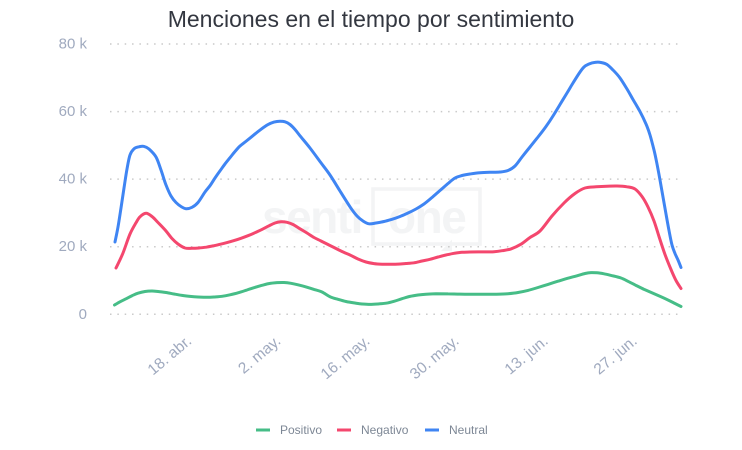 This screenshot has width=742, height=450. Describe the element at coordinates (301, 430) in the screenshot. I see `svg-text: Positivo` at that location.